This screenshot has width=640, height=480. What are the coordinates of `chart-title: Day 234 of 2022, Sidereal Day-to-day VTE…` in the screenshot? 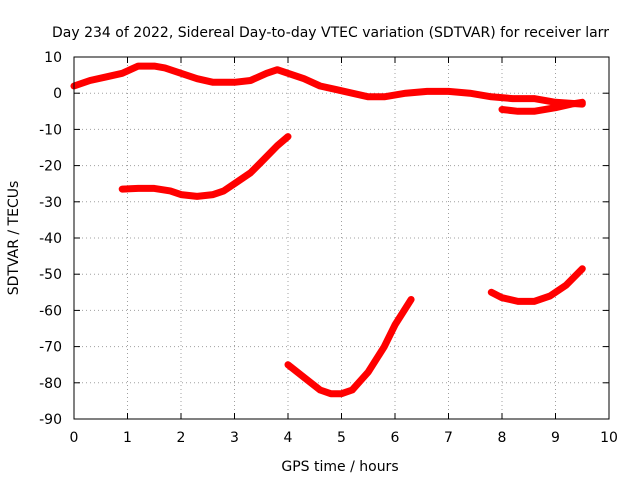 It's located at (330, 33).